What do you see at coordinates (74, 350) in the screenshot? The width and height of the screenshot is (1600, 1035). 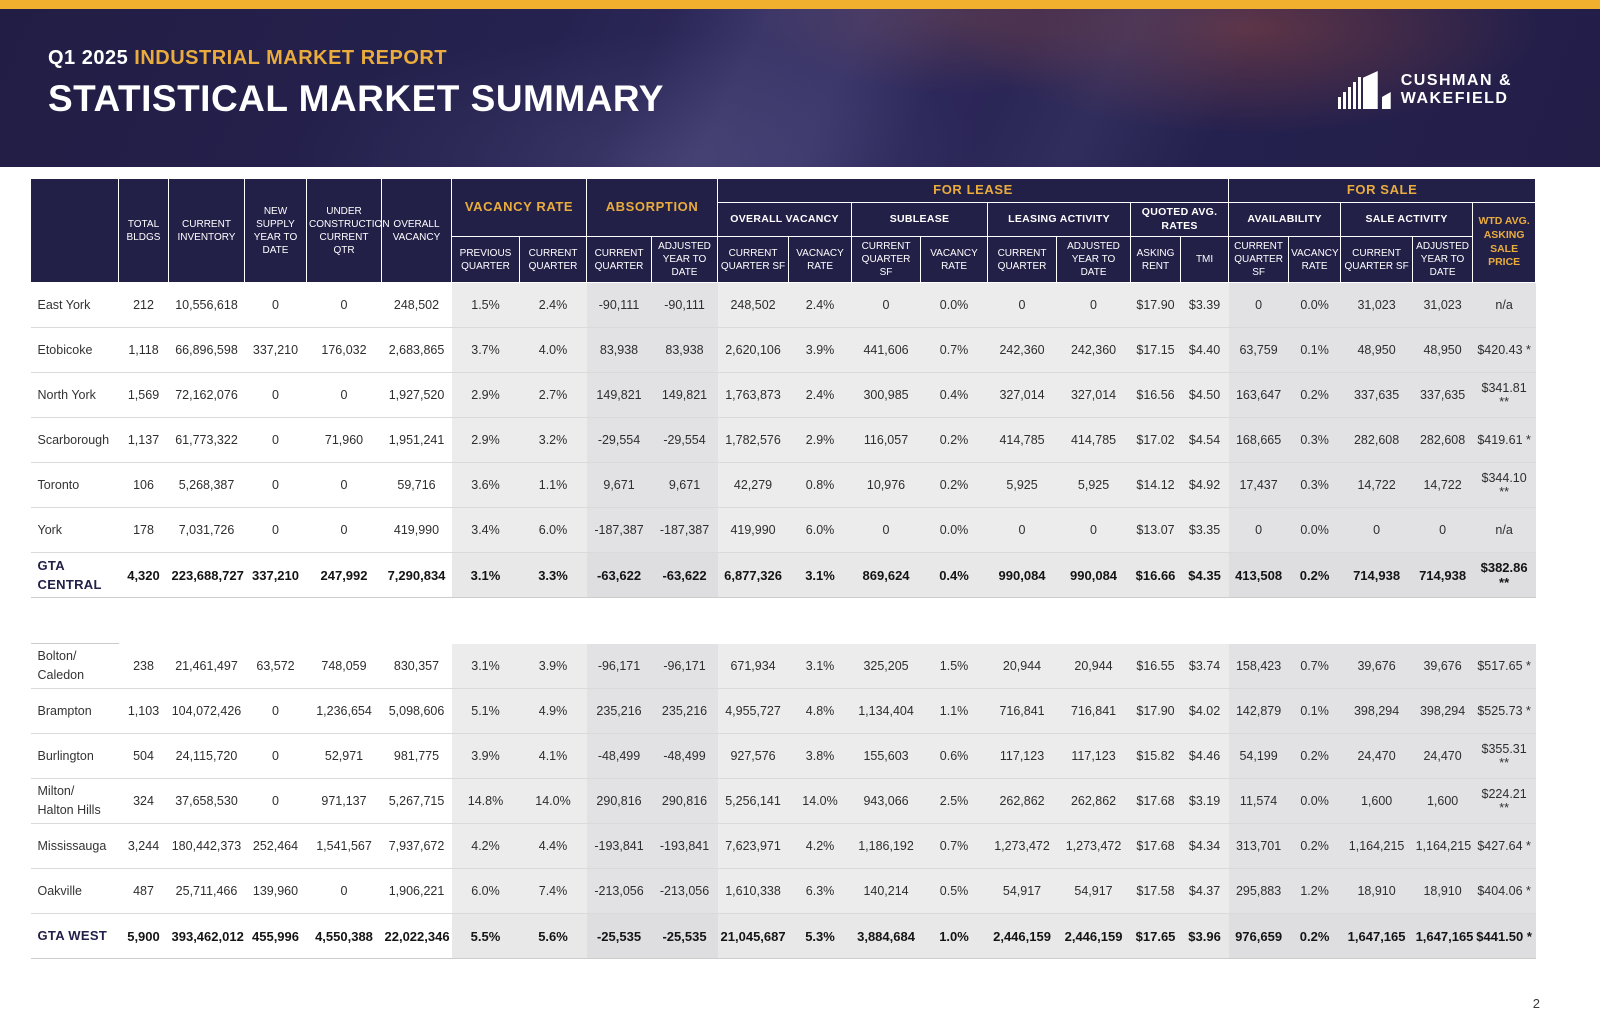 I see `region-name-cell: Etobicoke` at bounding box center [74, 350].